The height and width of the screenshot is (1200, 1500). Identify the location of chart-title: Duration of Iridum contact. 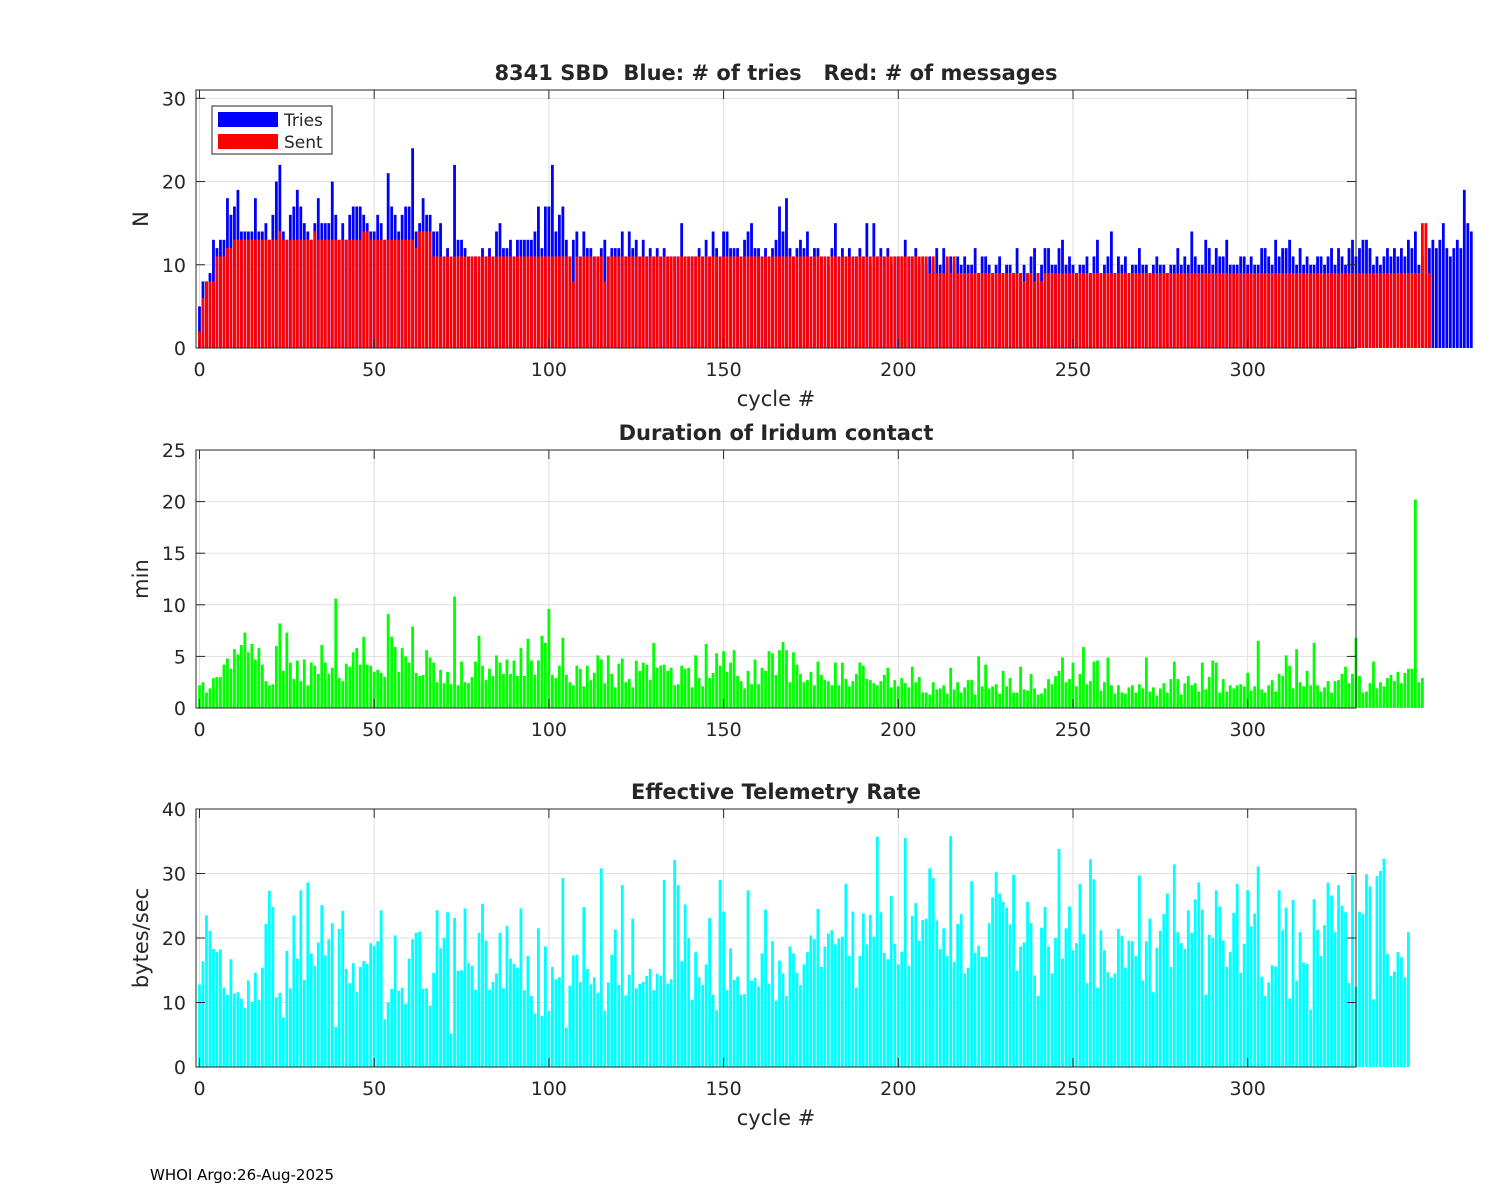
(776, 433).